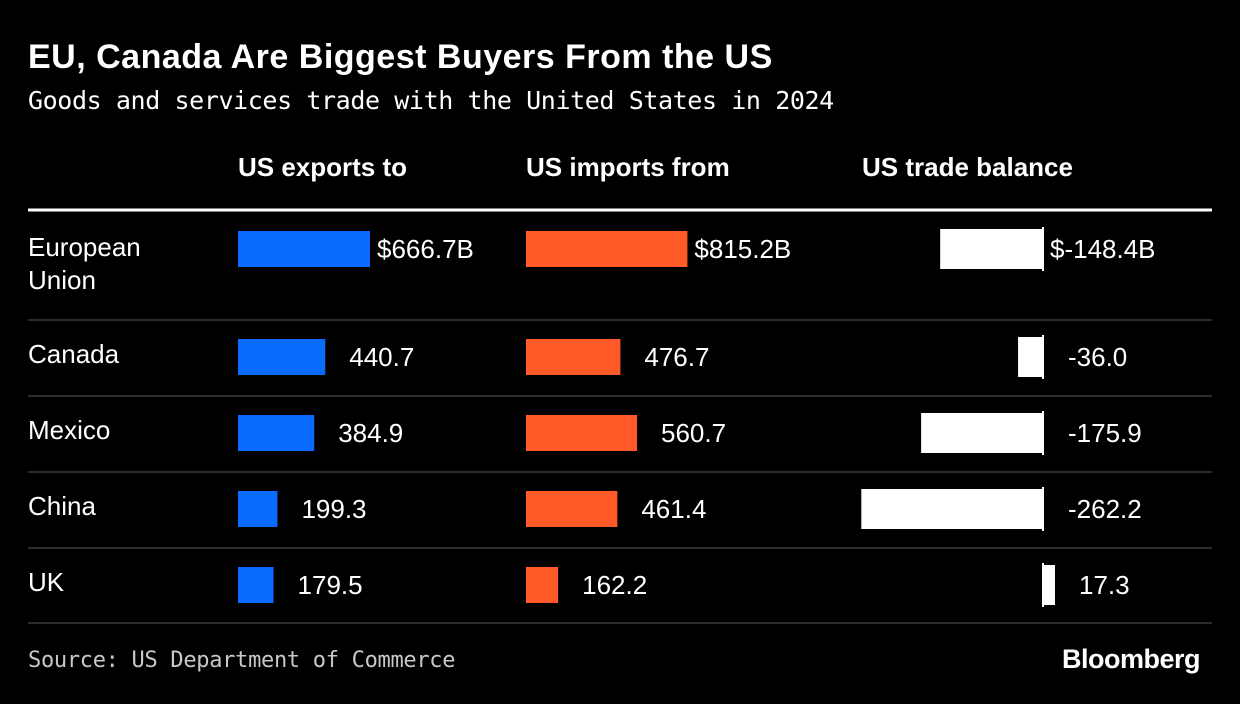 This screenshot has width=1240, height=704. I want to click on category-label: European, so click(84, 247).